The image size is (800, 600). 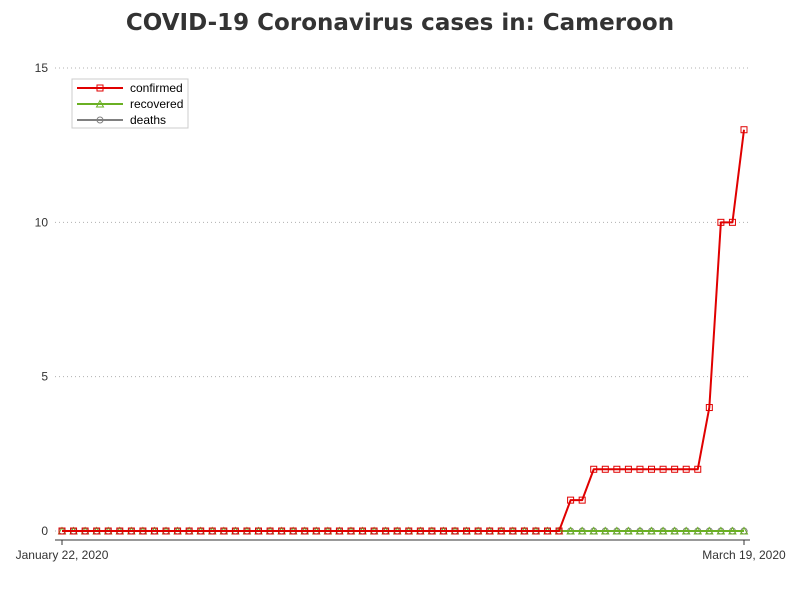 What do you see at coordinates (744, 555) in the screenshot?
I see `x-tick-label: March 19, 2020` at bounding box center [744, 555].